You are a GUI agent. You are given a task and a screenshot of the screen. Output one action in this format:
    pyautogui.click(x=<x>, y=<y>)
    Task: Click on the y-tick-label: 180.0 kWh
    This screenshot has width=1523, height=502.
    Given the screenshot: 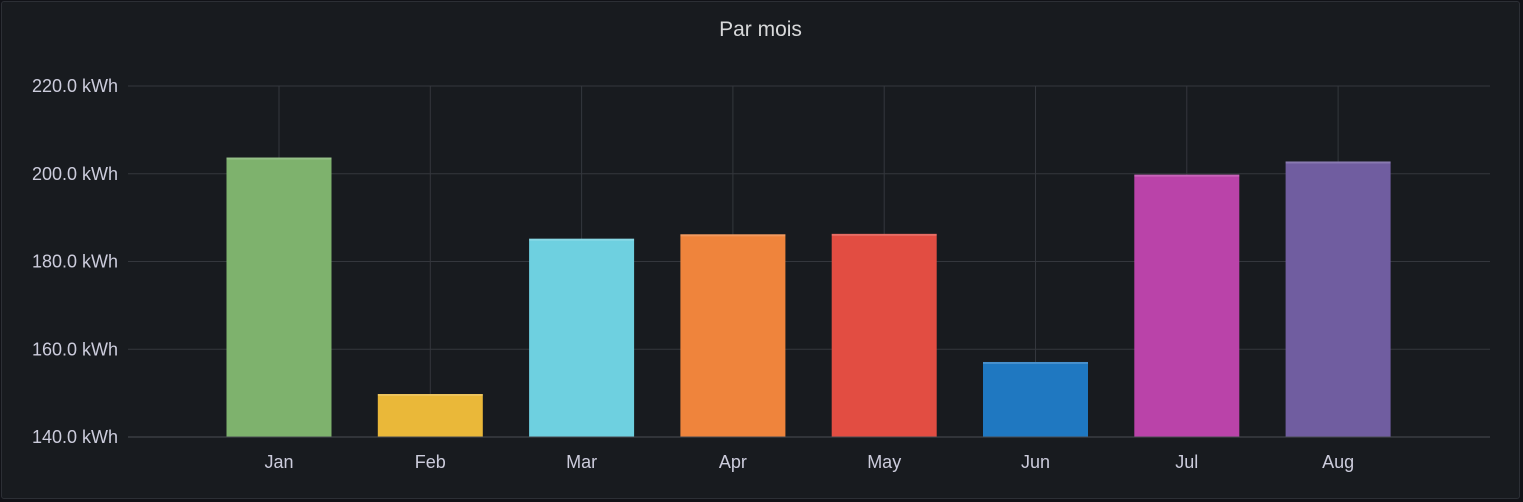 What is the action you would take?
    pyautogui.click(x=75, y=262)
    